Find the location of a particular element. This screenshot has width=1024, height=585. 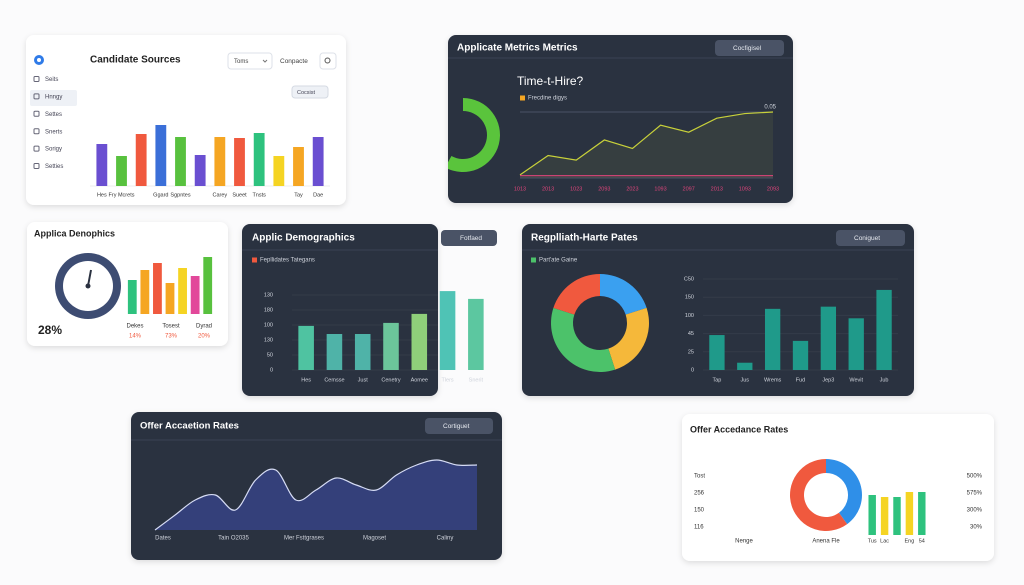

card is located at coordinates (838, 487).